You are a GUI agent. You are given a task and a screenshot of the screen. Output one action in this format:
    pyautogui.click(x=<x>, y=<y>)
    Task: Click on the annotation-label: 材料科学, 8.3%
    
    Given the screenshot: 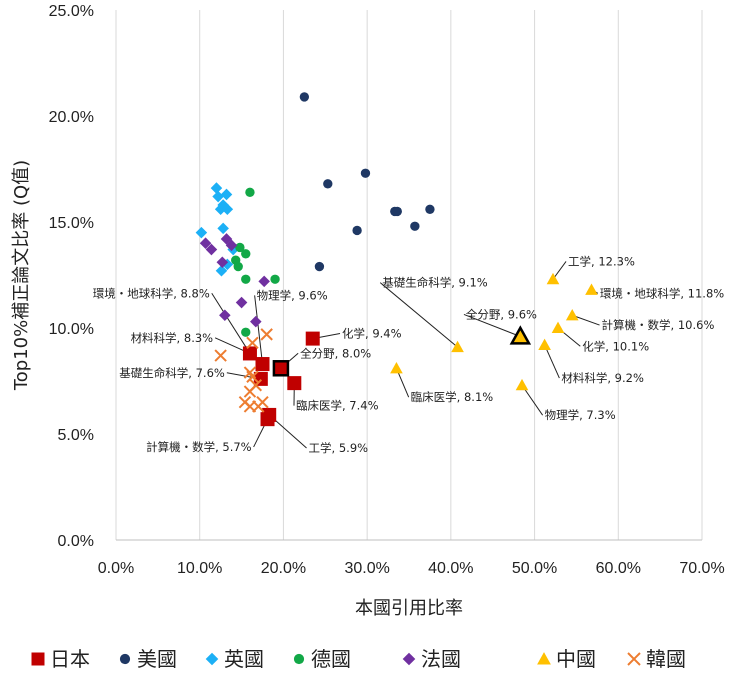 What is the action you would take?
    pyautogui.click(x=172, y=338)
    